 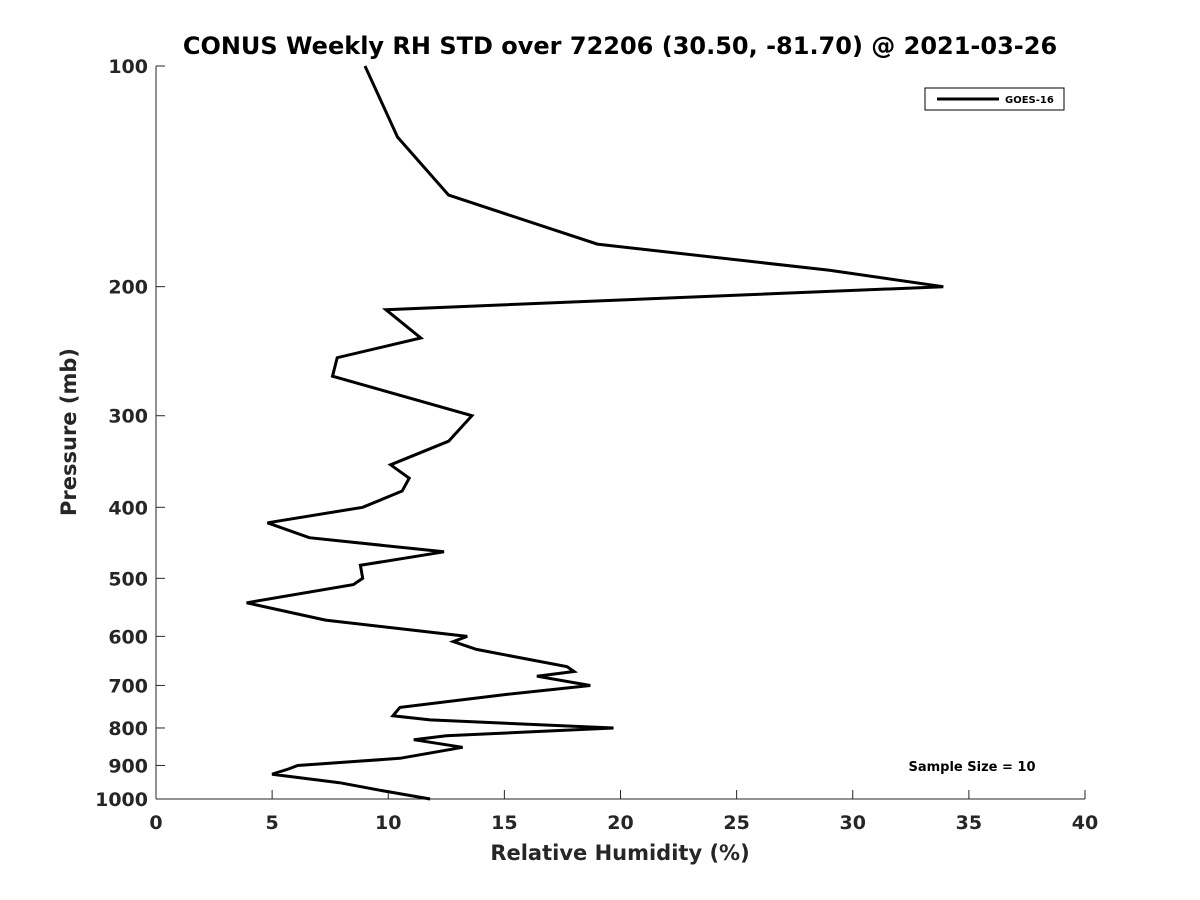 What do you see at coordinates (128, 508) in the screenshot?
I see `y-tick-label: 400` at bounding box center [128, 508].